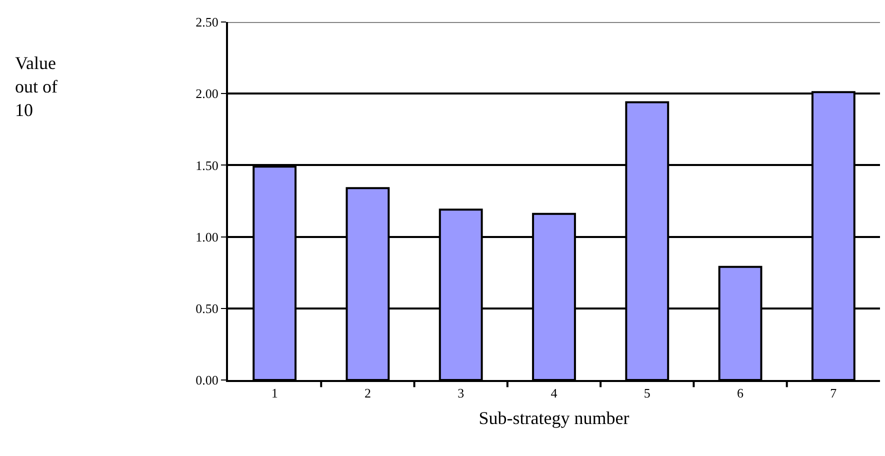 The height and width of the screenshot is (456, 885). I want to click on x-tick-label: 3, so click(461, 393).